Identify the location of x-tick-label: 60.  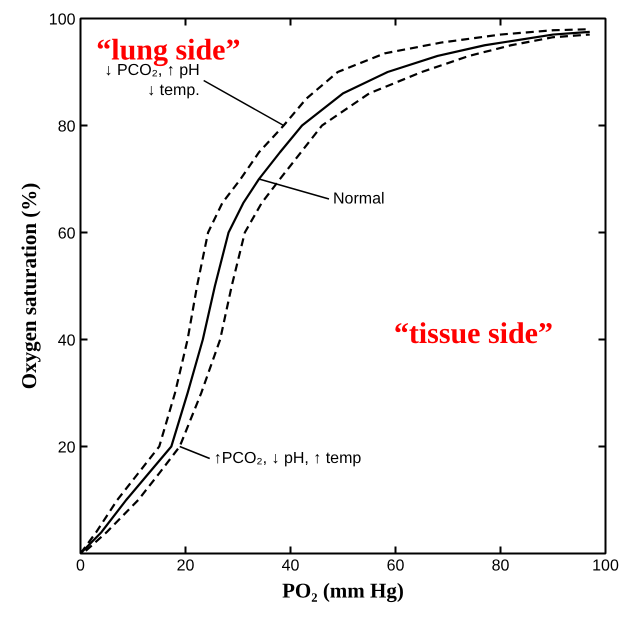
(395, 566).